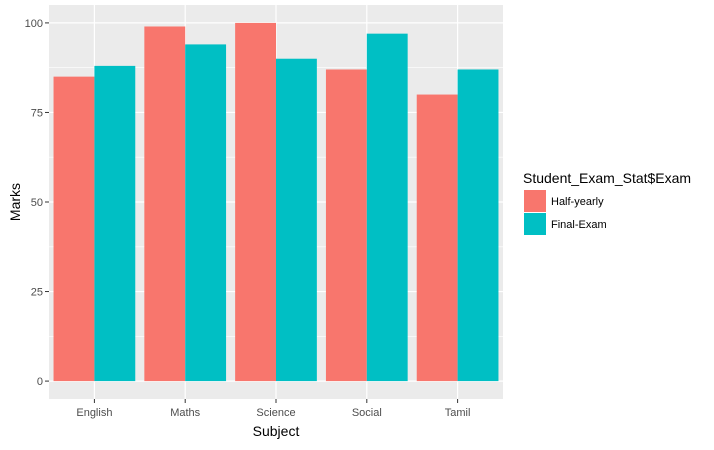 This screenshot has width=714, height=450. Describe the element at coordinates (276, 431) in the screenshot. I see `x-axis-title: Subject` at that location.